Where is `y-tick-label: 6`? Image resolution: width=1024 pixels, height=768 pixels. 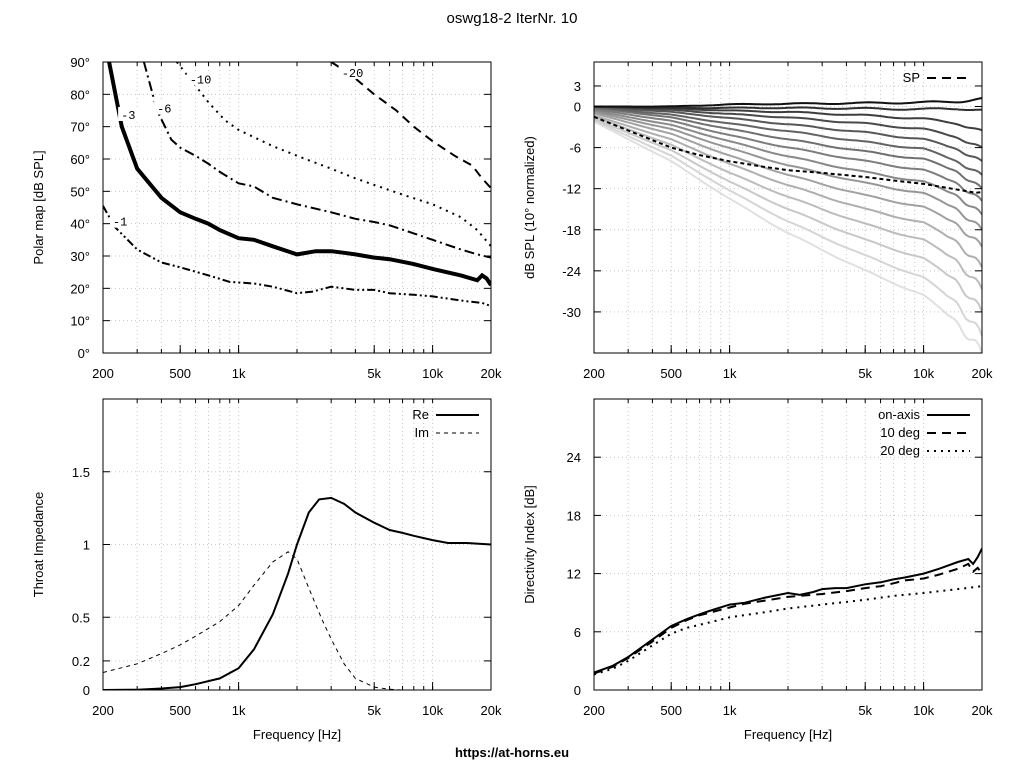
y-tick-label: 6 is located at coordinates (577, 632).